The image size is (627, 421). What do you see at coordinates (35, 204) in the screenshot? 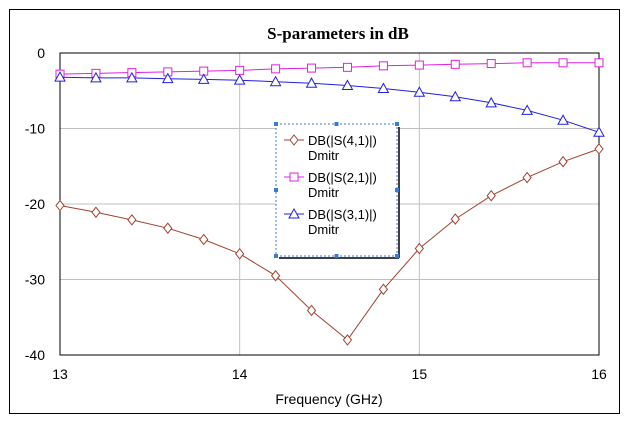
I see `y-tick-label: -20` at bounding box center [35, 204].